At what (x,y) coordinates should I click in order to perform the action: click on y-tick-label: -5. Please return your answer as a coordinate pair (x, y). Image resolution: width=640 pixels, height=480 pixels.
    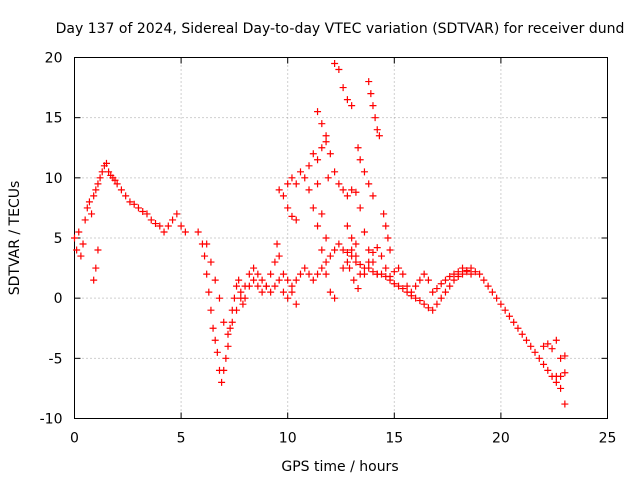
    Looking at the image, I should click on (56, 359).